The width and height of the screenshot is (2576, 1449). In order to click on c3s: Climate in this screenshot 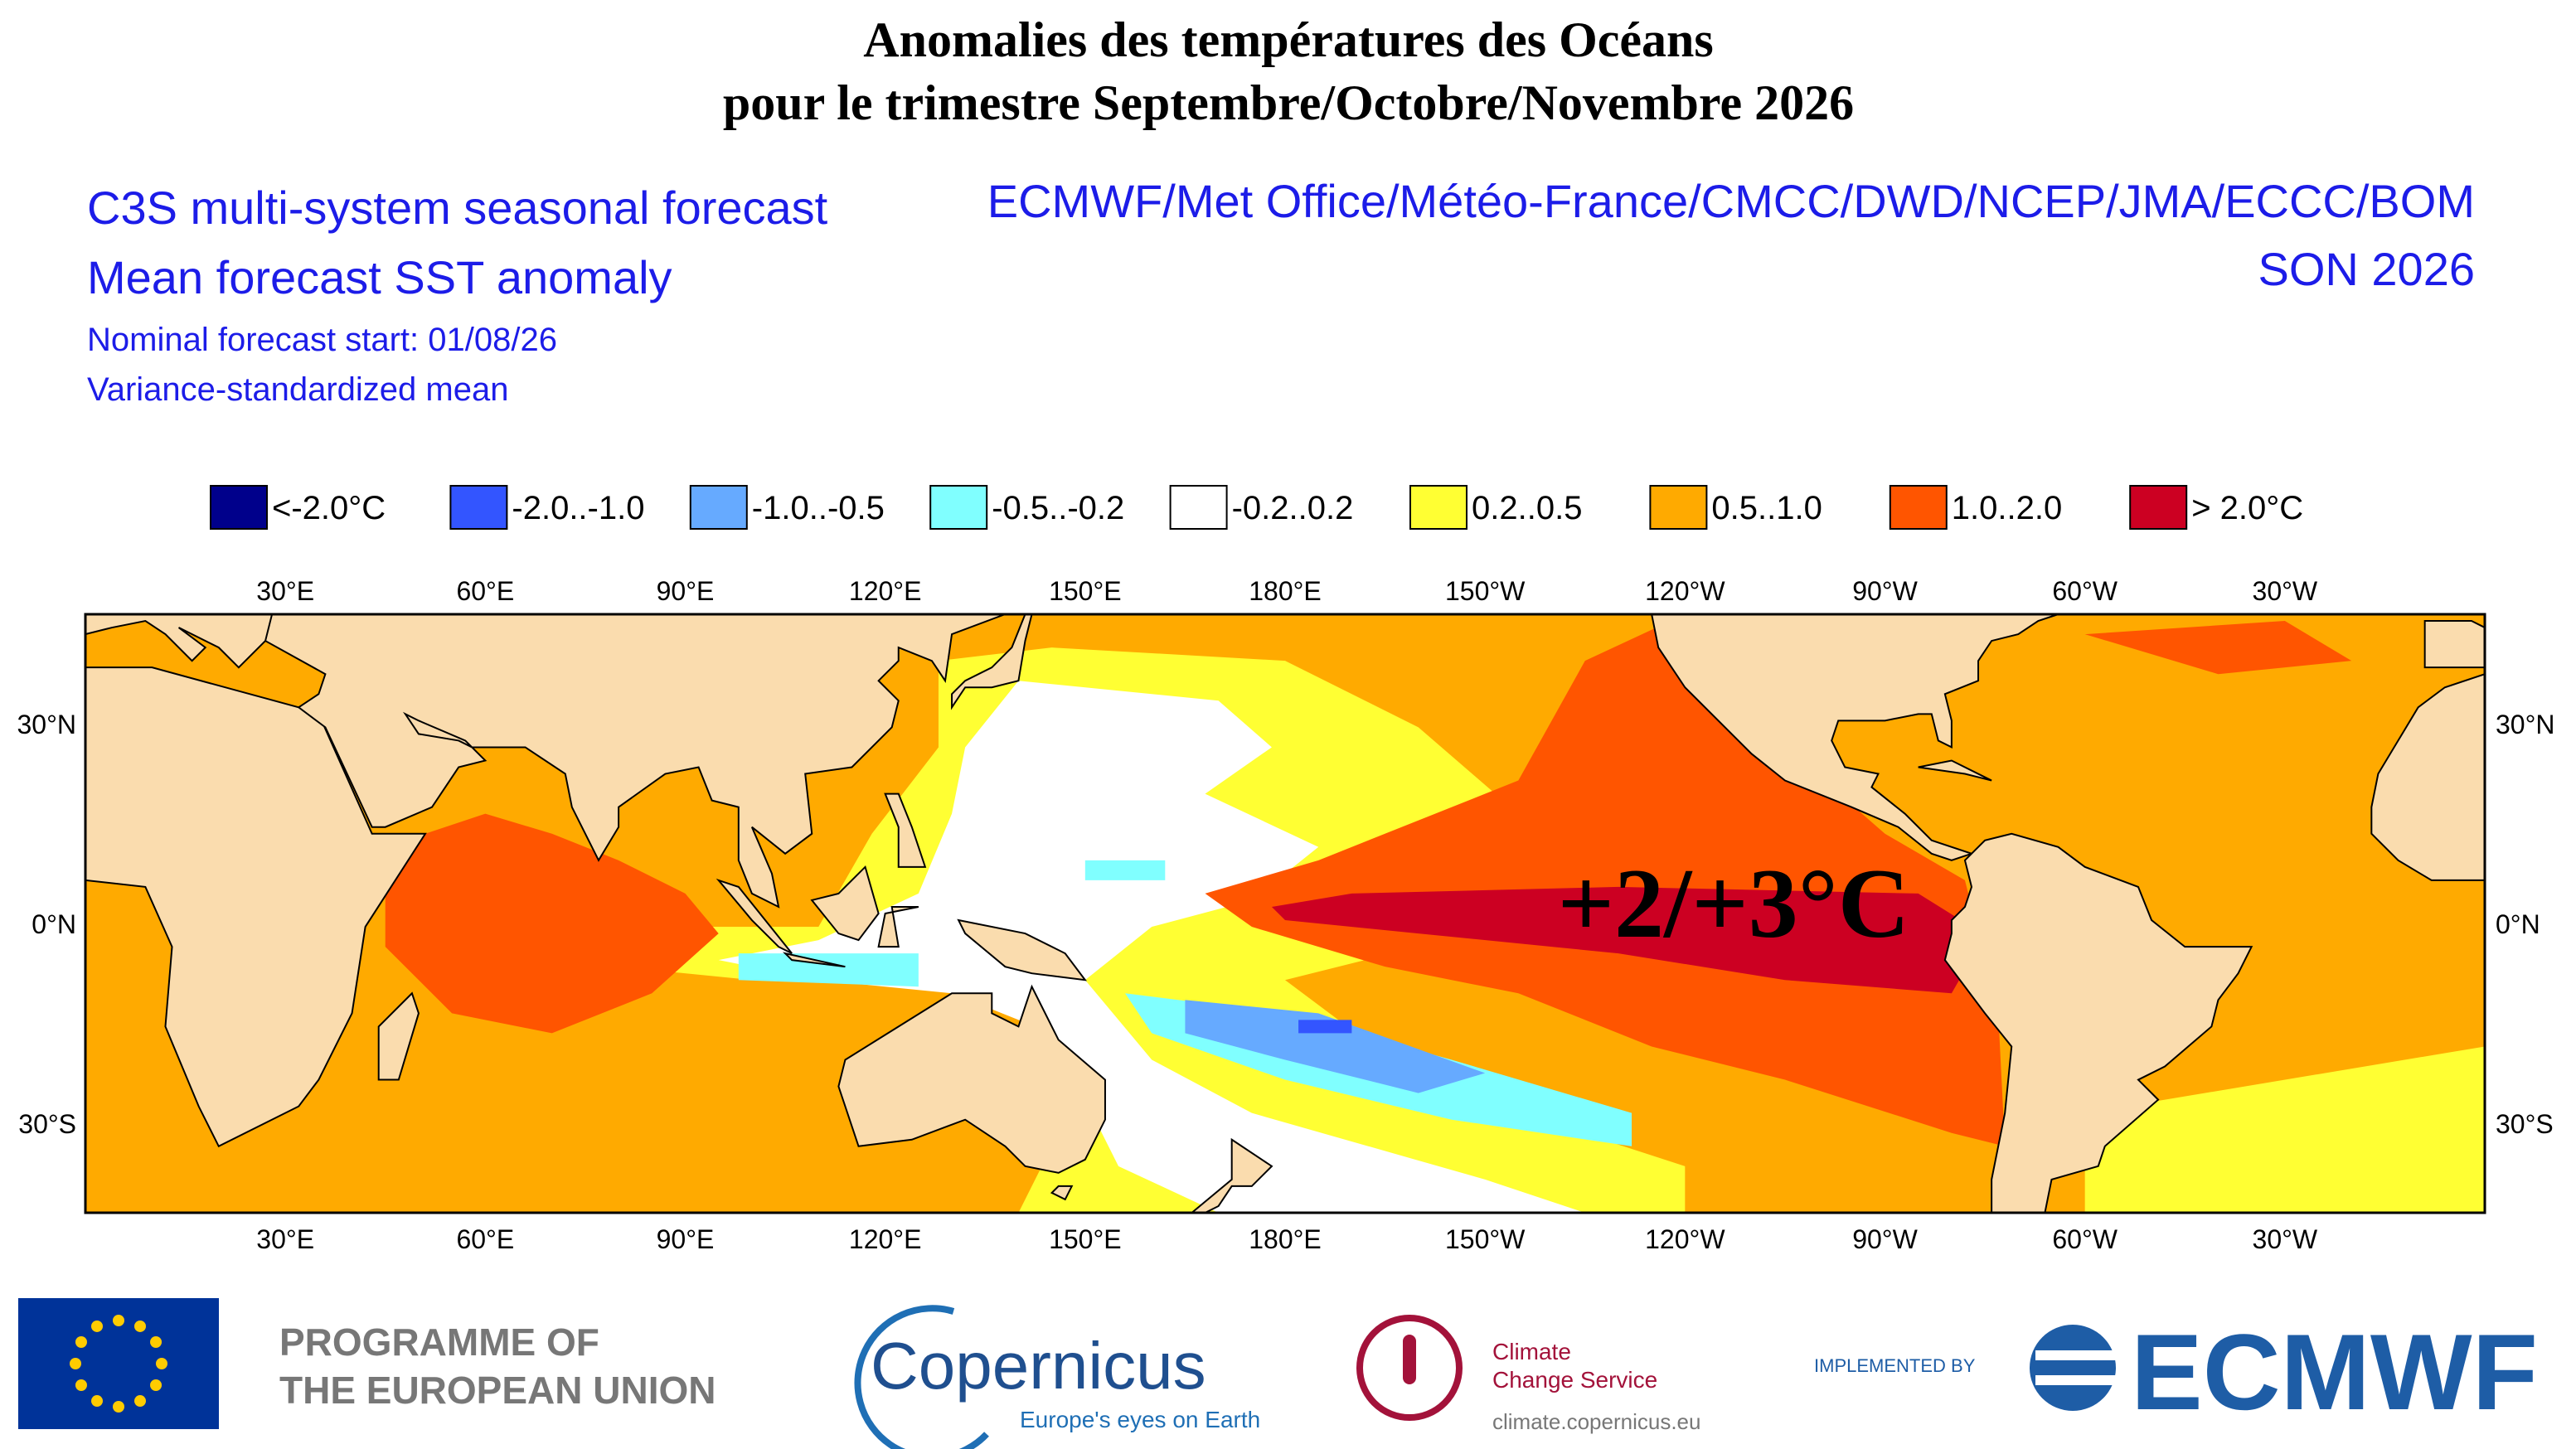, I will do `click(1531, 1351)`.